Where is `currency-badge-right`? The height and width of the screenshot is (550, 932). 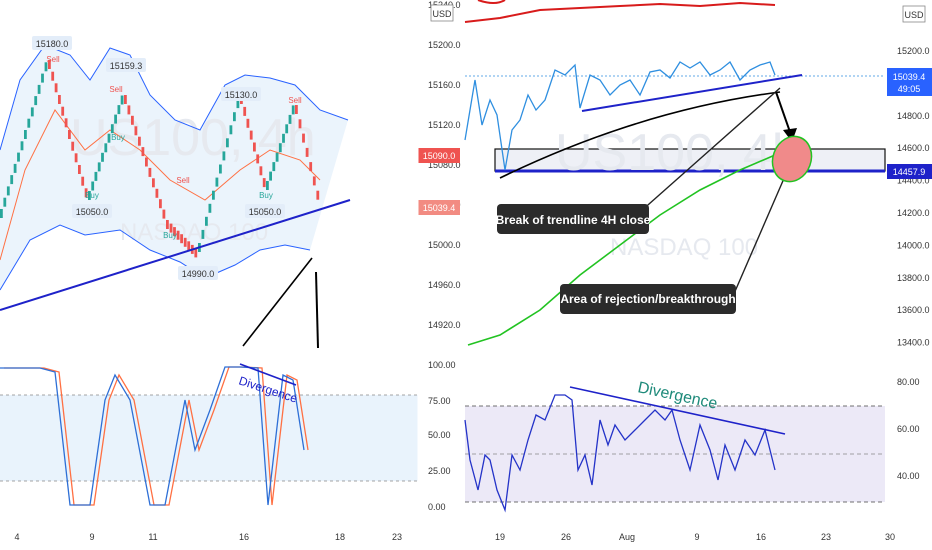 currency-badge-right is located at coordinates (914, 14).